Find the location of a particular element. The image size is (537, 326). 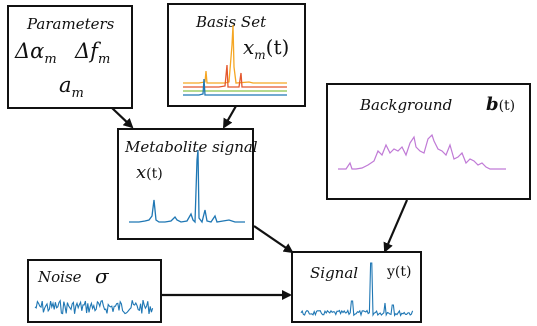

arrow-metabolite-to-signal is located at coordinates (273, 239).